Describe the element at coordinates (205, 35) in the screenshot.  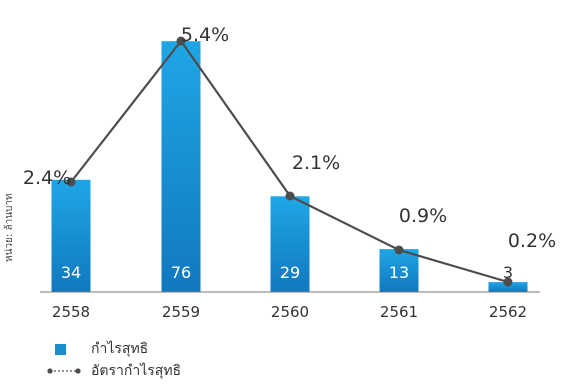
I see `margin-label-2559: 5.4%` at that location.